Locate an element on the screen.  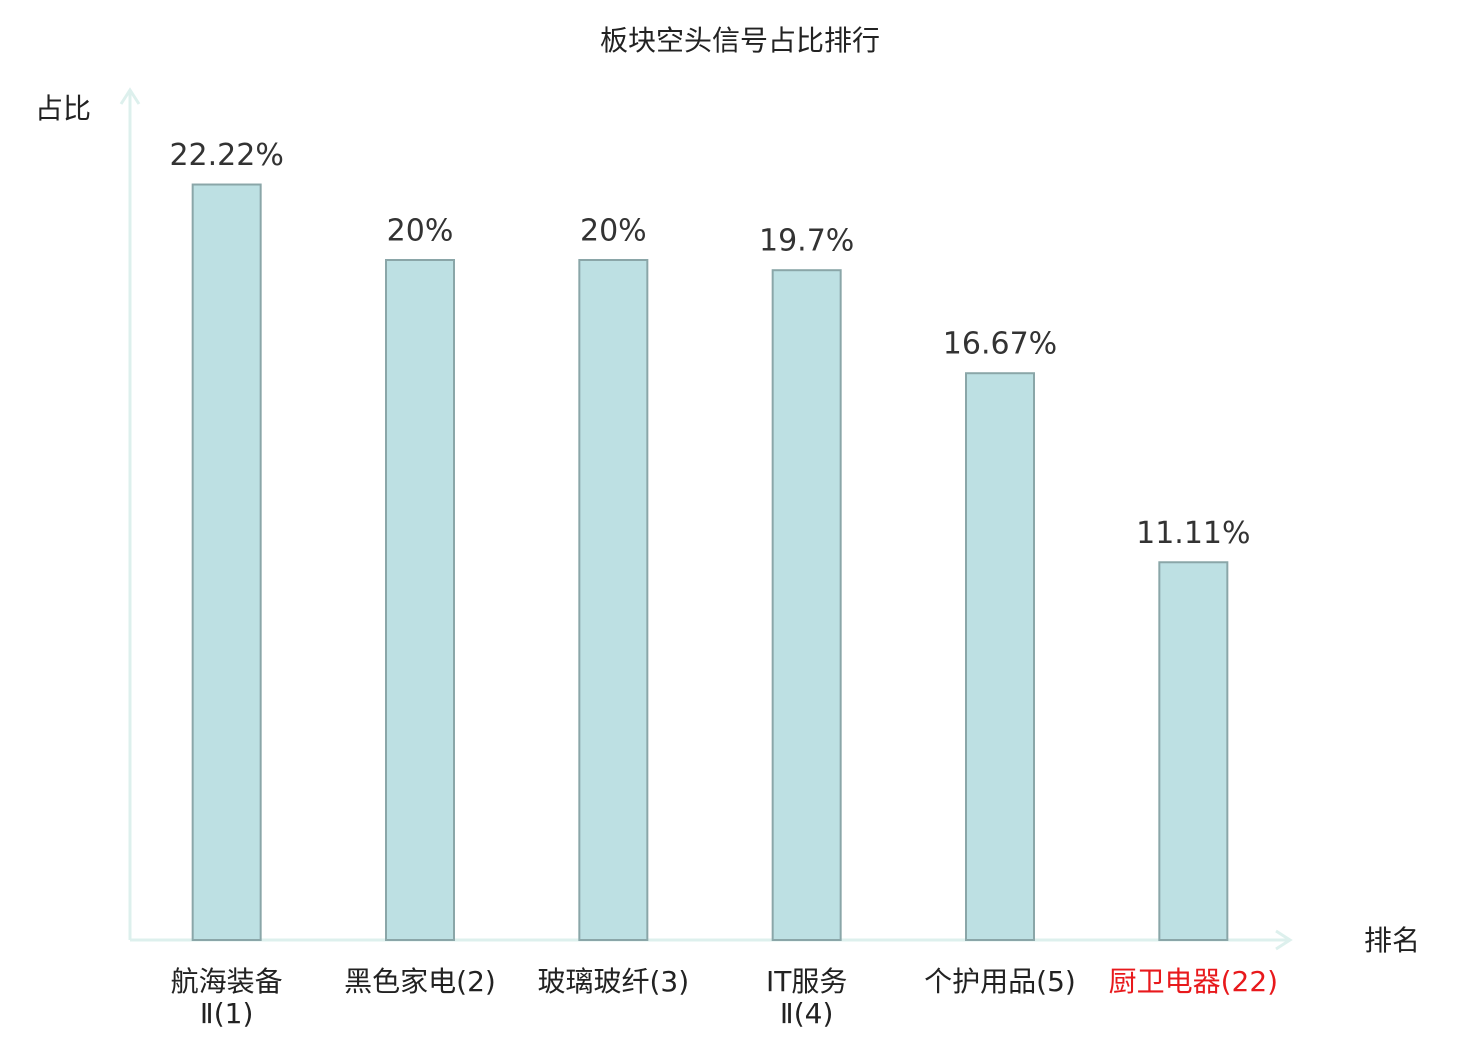
value-label: 19.7% is located at coordinates (806, 241).